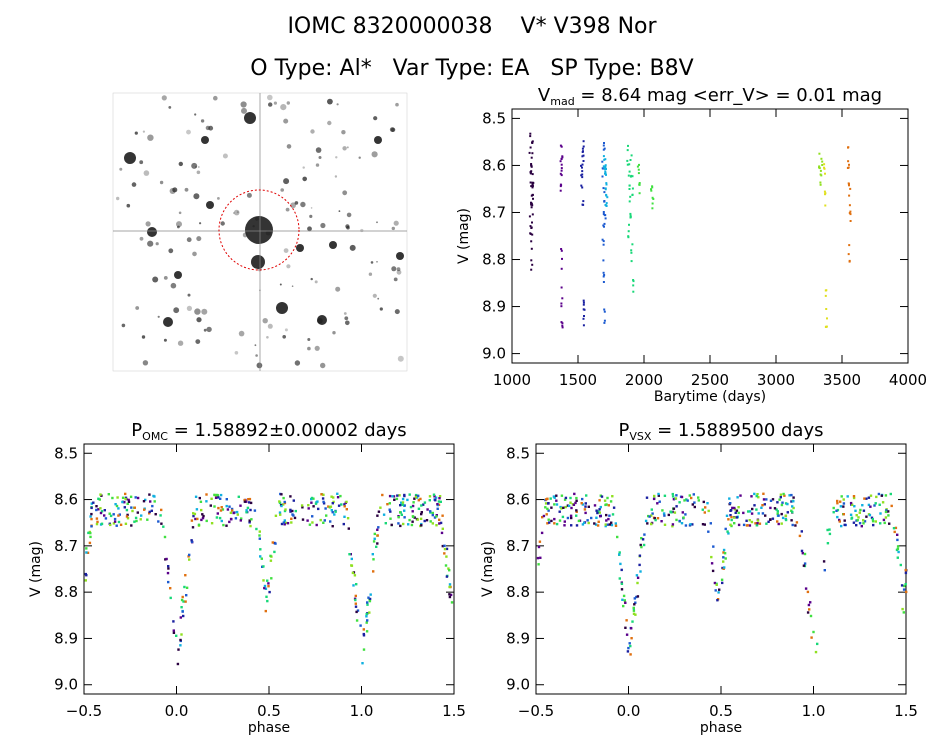  Describe the element at coordinates (518, 592) in the screenshot. I see `y-tick-label: 8.8` at that location.